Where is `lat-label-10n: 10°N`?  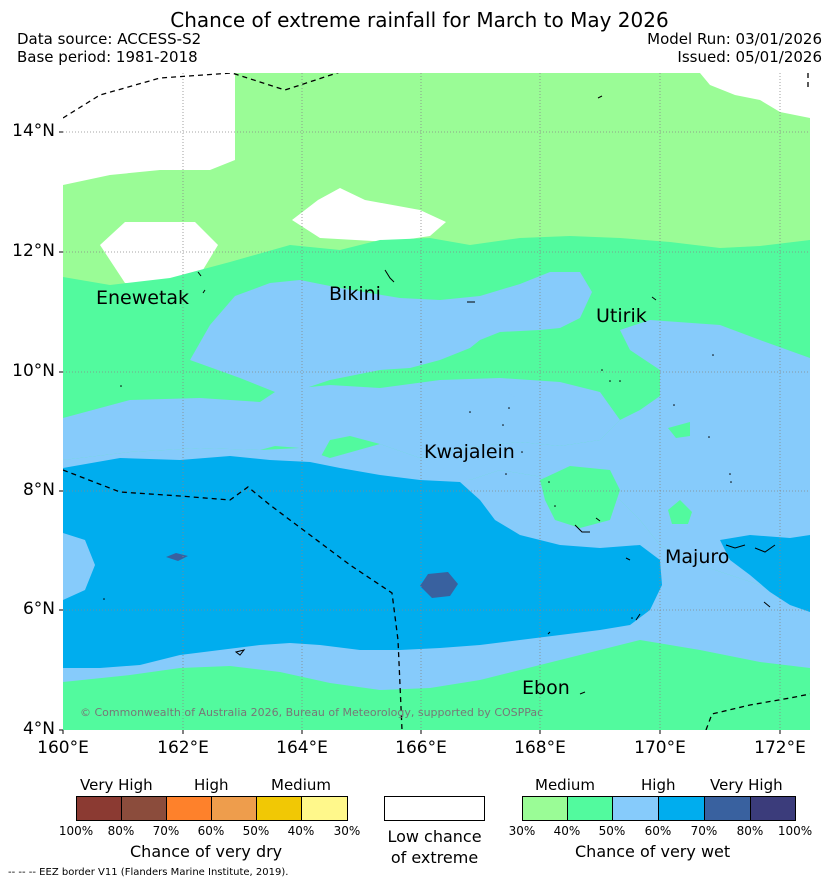 lat-label-10n: 10°N is located at coordinates (33, 371).